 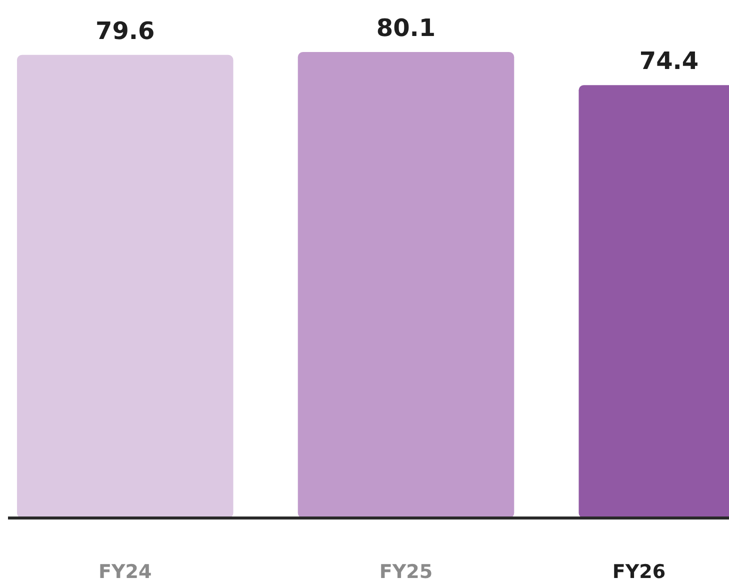 I want to click on x-tick-label: FY25, so click(x=406, y=570).